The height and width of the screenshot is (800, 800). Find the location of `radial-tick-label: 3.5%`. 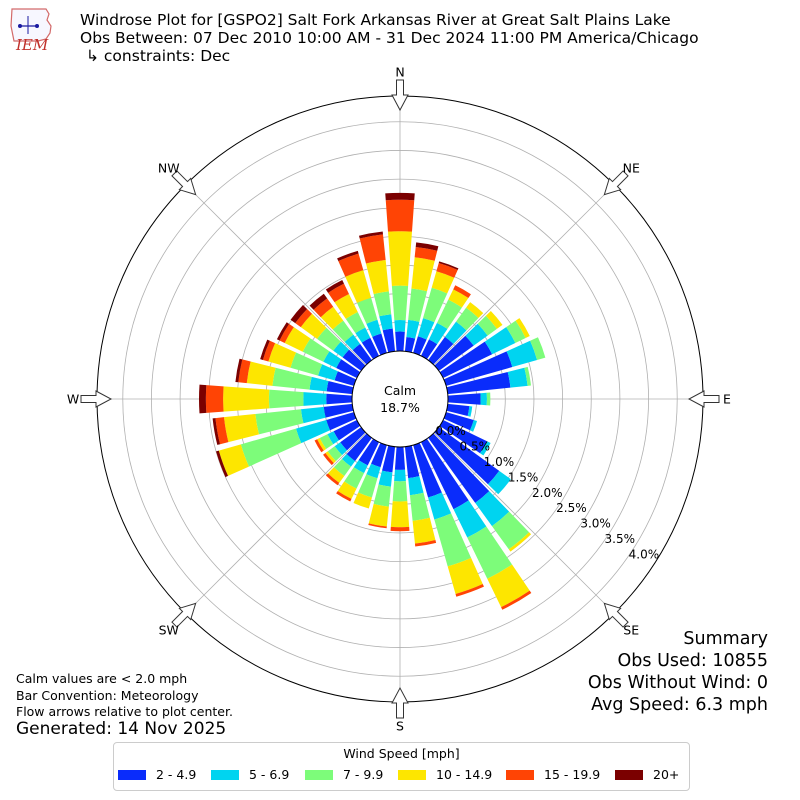

radial-tick-label: 3.5% is located at coordinates (620, 539).